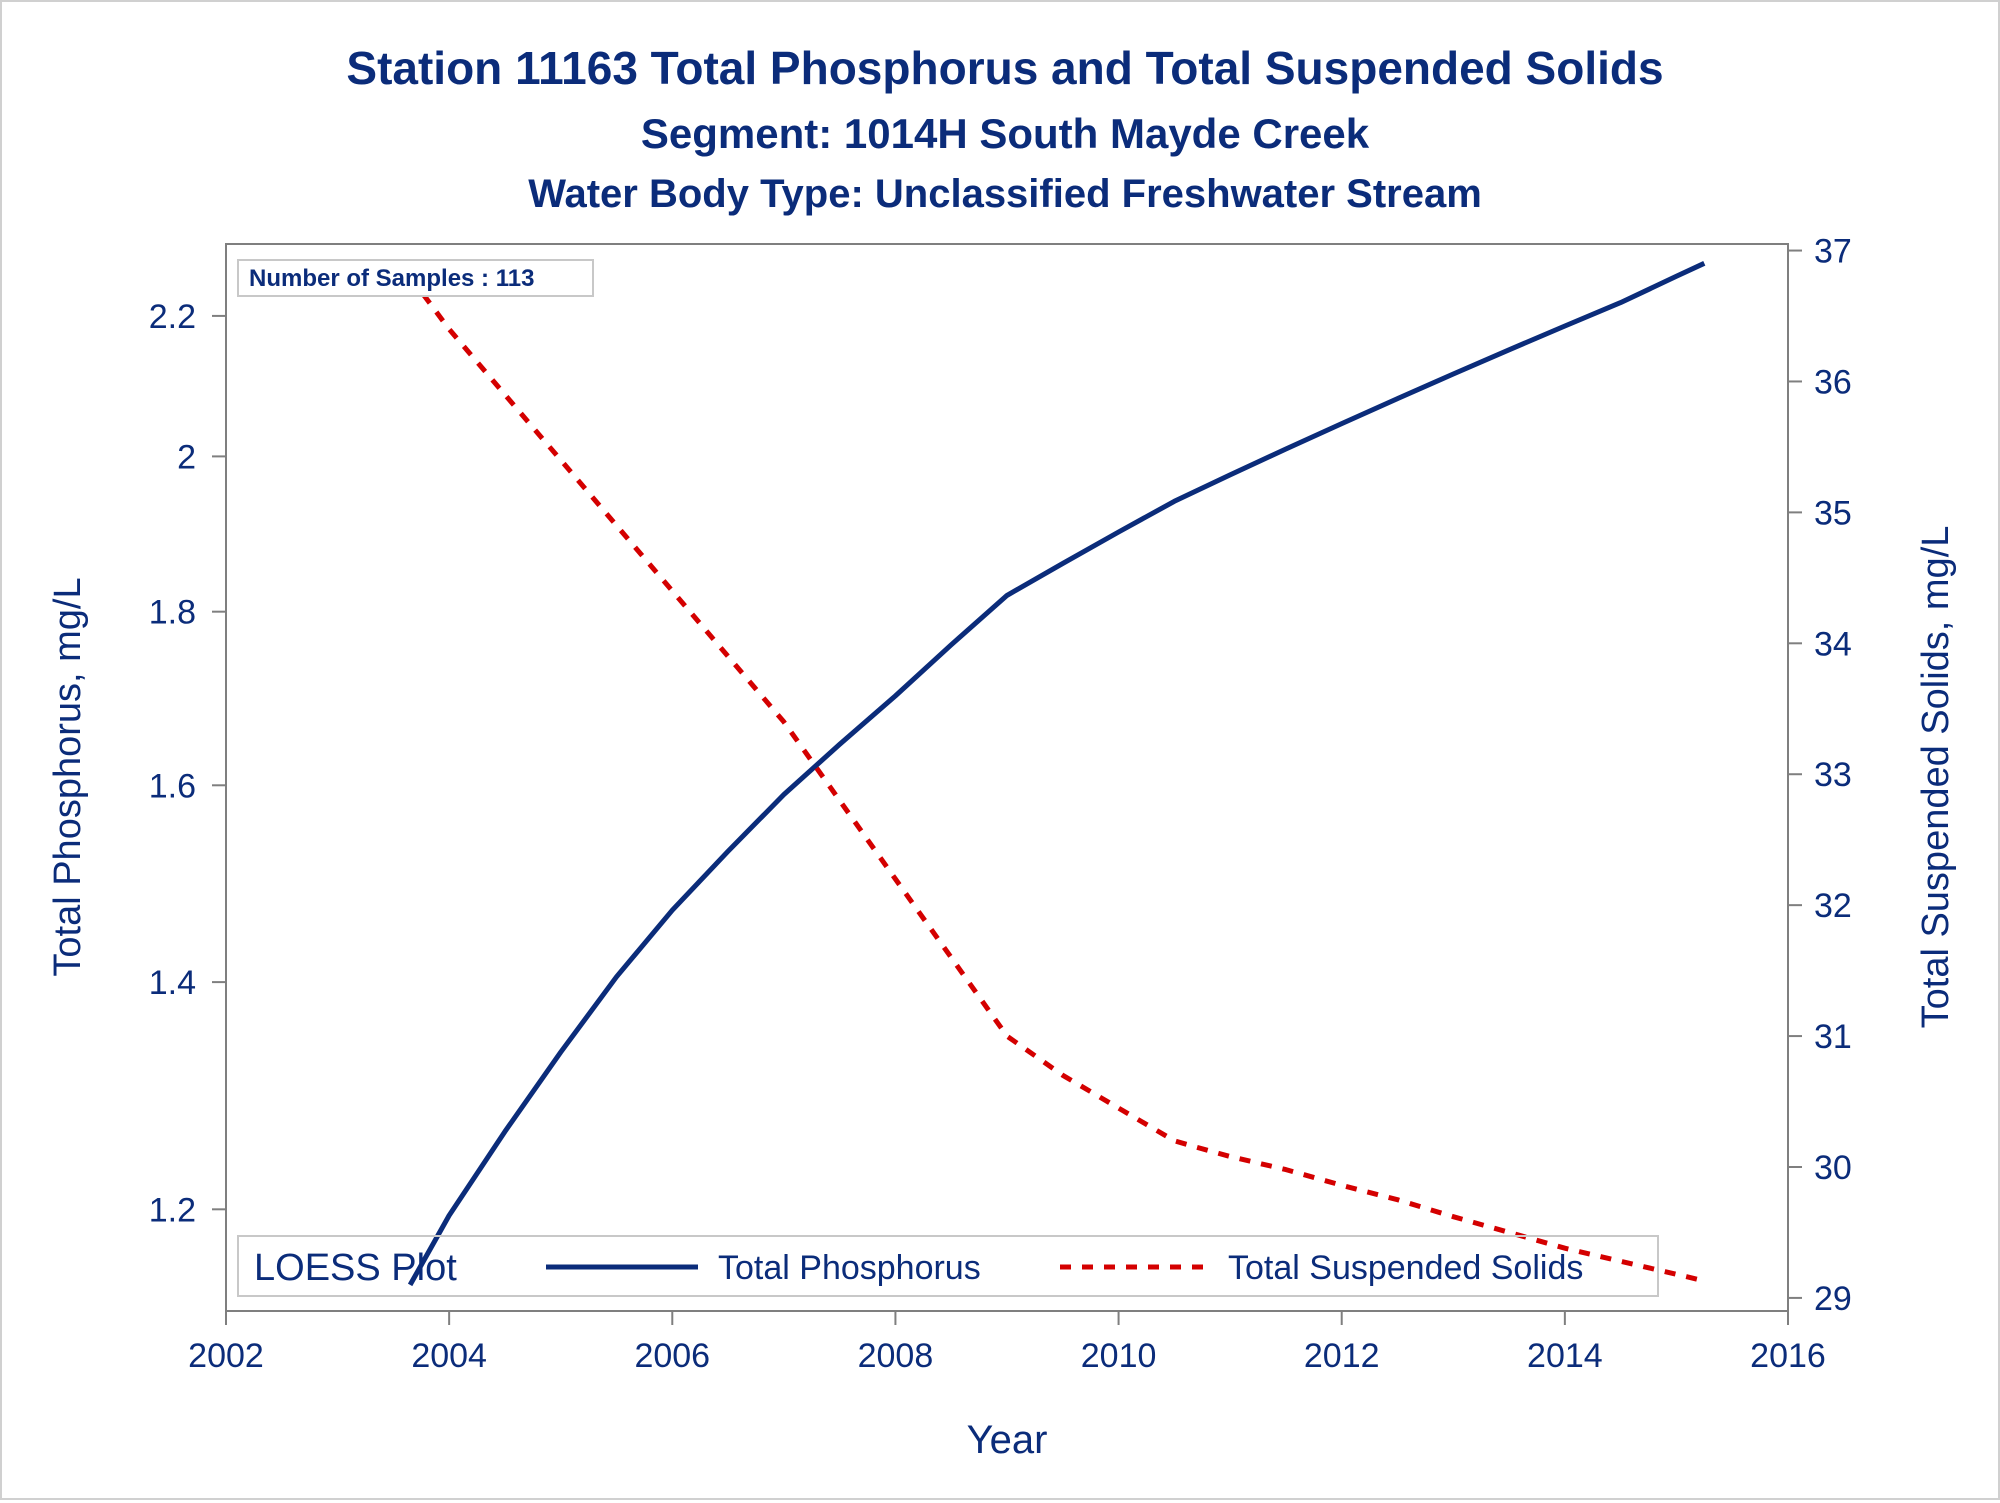  What do you see at coordinates (1007, 1343) in the screenshot?
I see `x-axis: 2002 2004 2006 2008 2010 2012 2014 2016` at bounding box center [1007, 1343].